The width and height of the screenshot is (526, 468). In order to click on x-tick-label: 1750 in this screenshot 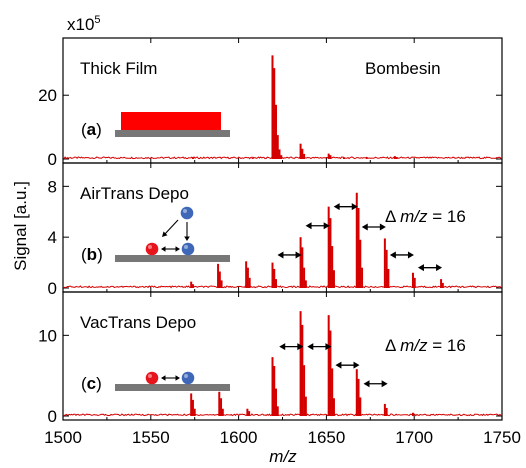, I will do `click(502, 437)`.